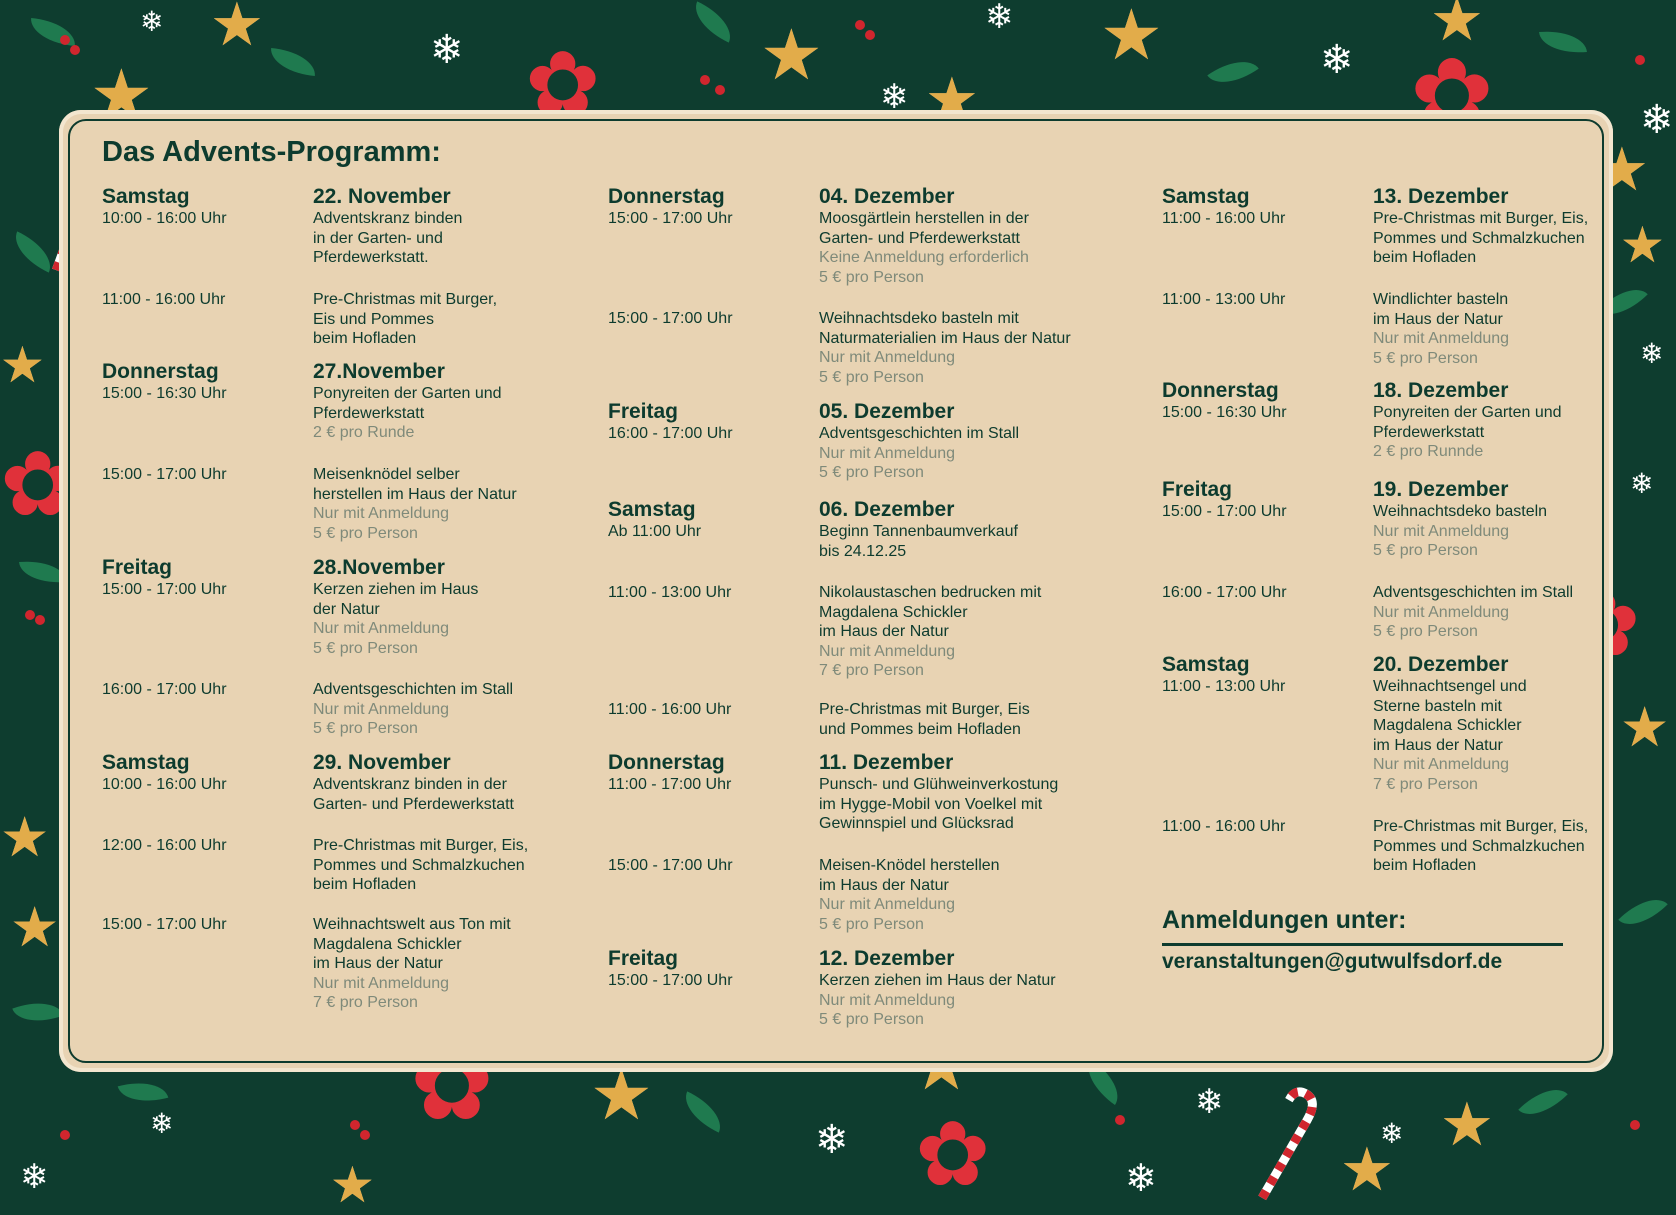  Describe the element at coordinates (1224, 593) in the screenshot. I see `entry-time-block: 16:00 - 17:00 Uhr` at that location.